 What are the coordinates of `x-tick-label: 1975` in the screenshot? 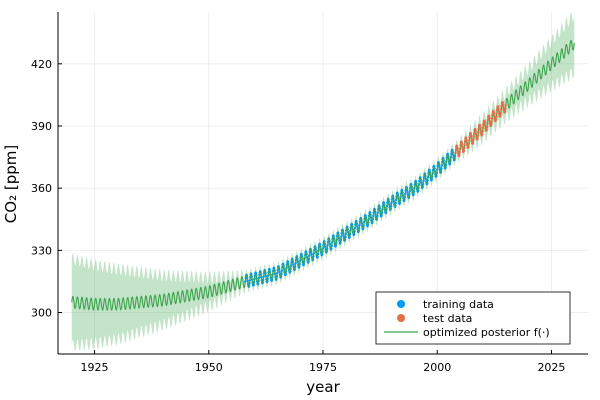 It's located at (323, 367).